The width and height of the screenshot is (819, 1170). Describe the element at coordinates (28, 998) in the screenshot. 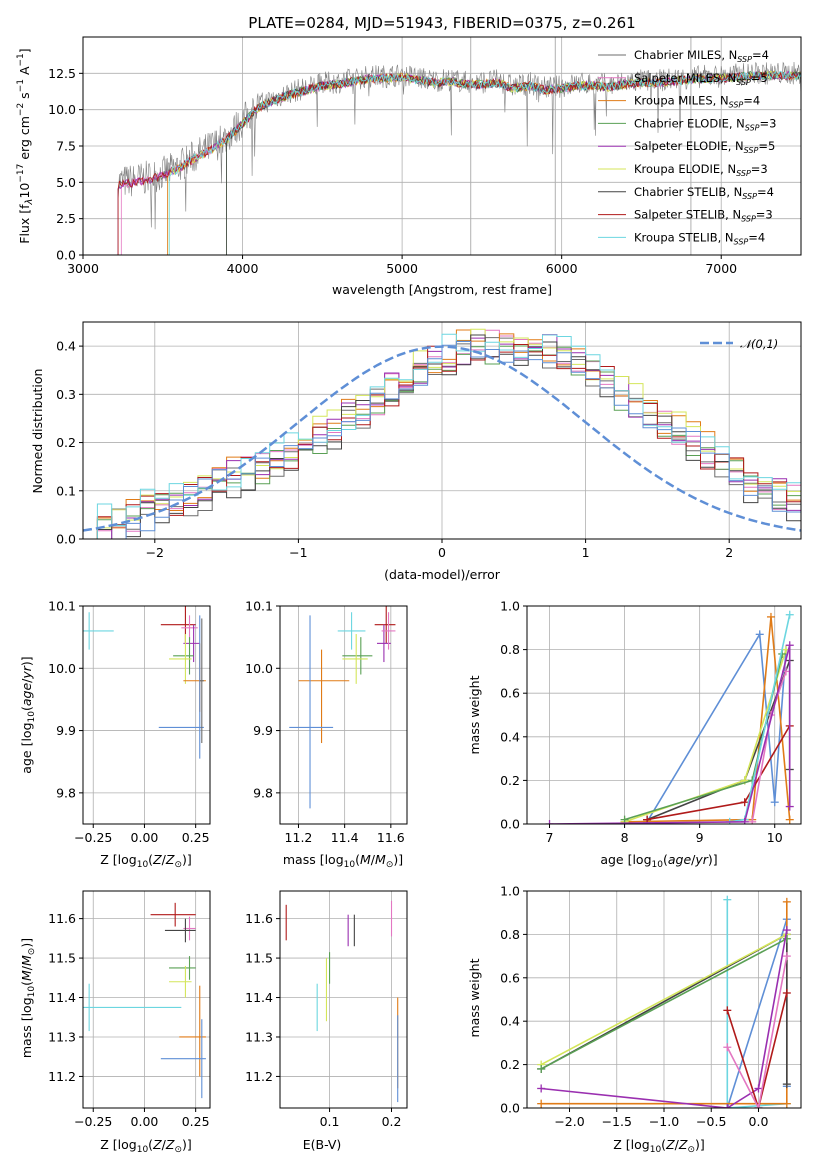

I see `massZ-ylabel: mass [log10(M/M⊙)]` at that location.